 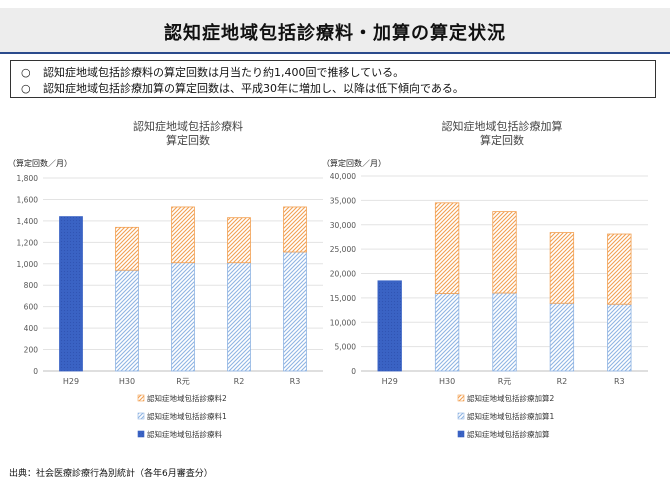 What do you see at coordinates (343, 200) in the screenshot?
I see `y-tick-label: 35,000` at bounding box center [343, 200].